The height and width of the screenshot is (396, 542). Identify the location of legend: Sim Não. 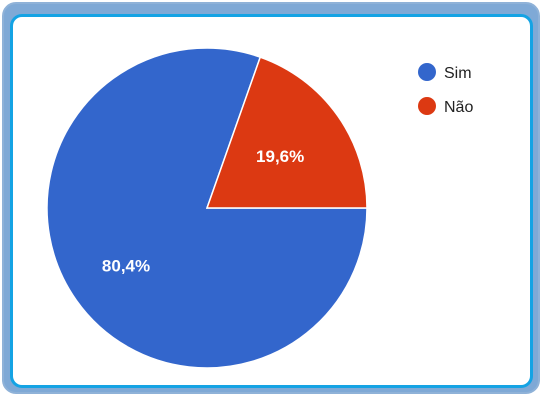
(445, 89).